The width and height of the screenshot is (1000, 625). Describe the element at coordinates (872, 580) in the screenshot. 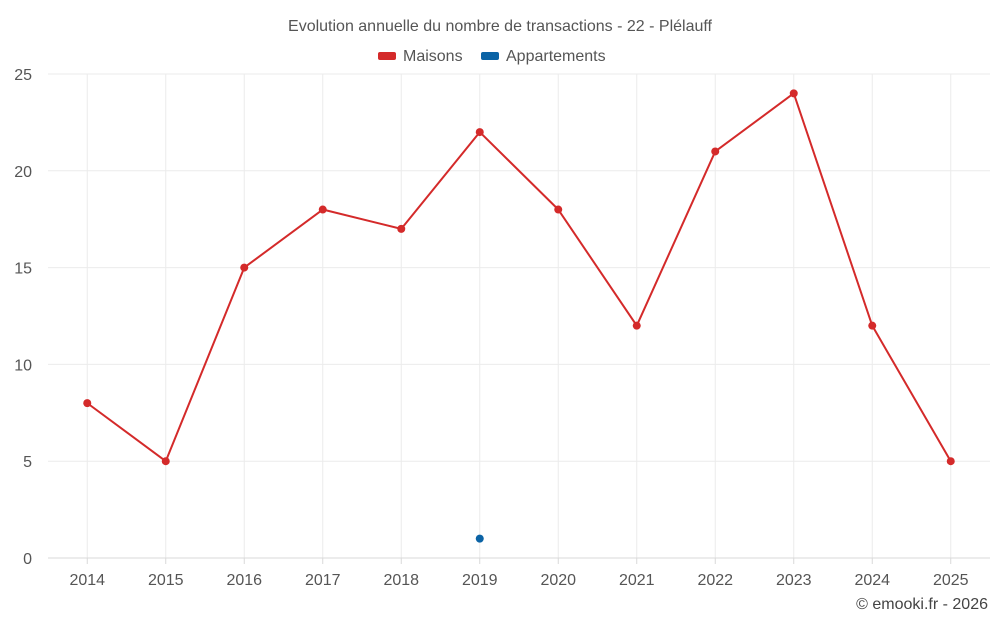

I see `x-tick-label: 2024` at that location.